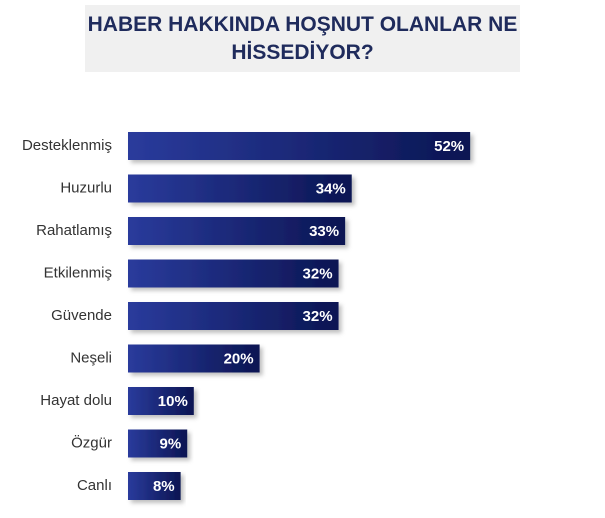 This screenshot has height=518, width=605. Describe the element at coordinates (91, 442) in the screenshot. I see `category-label: Özgür` at that location.